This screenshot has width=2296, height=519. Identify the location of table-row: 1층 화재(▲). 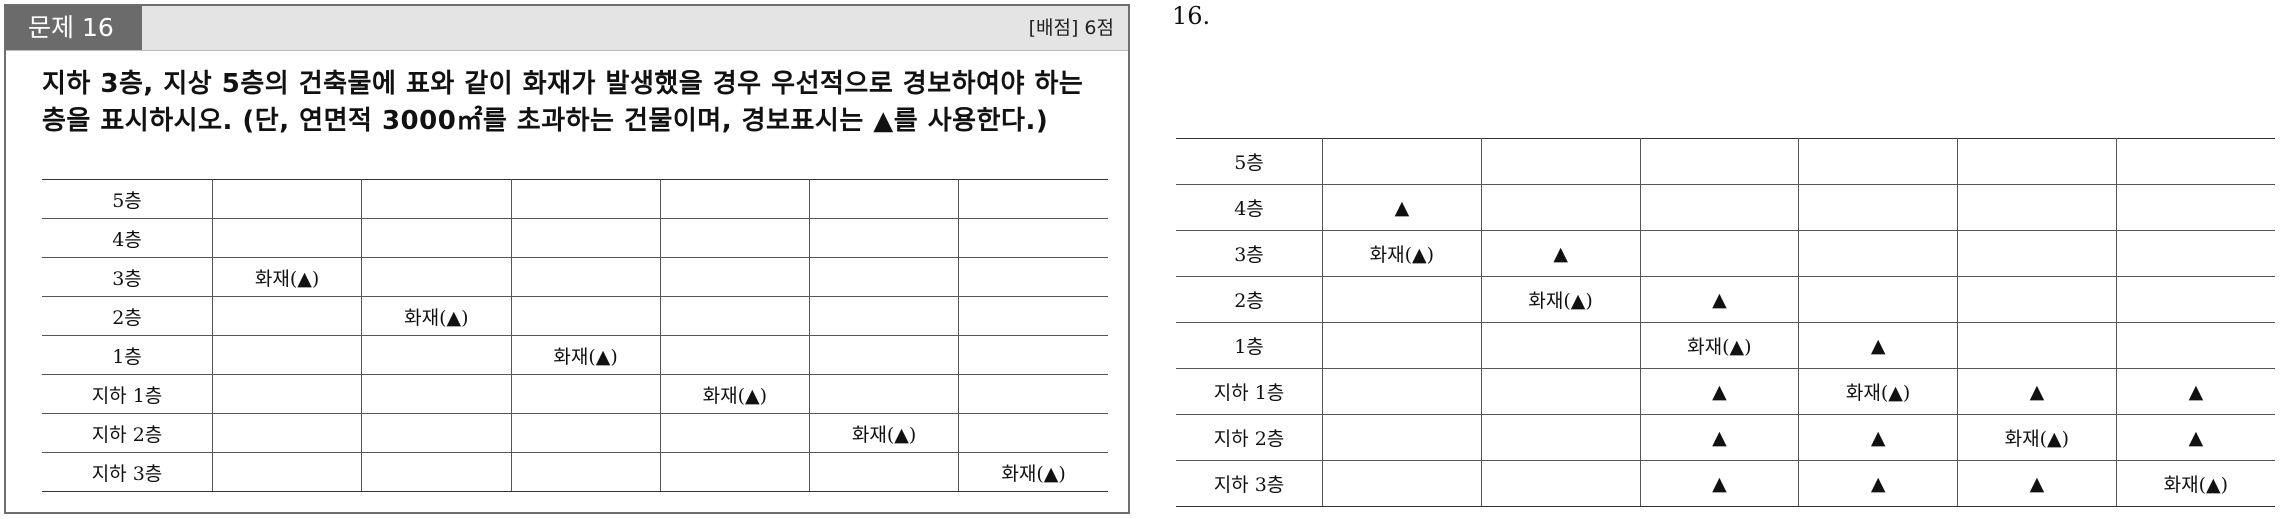
(575, 355).